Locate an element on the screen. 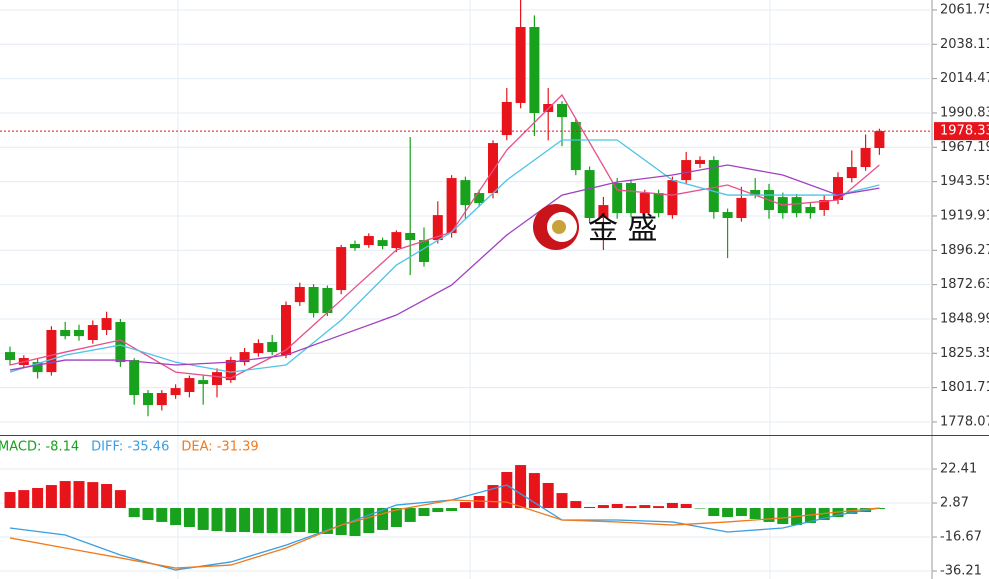 The image size is (989, 579). y-tick-label: 22.41 is located at coordinates (958, 469).